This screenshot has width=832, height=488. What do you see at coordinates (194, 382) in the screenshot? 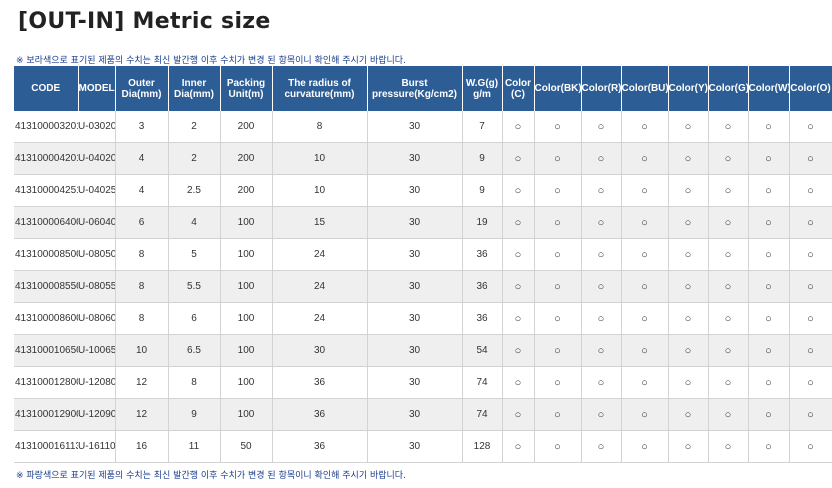
I see `cell-inner-dia: 8` at bounding box center [194, 382].